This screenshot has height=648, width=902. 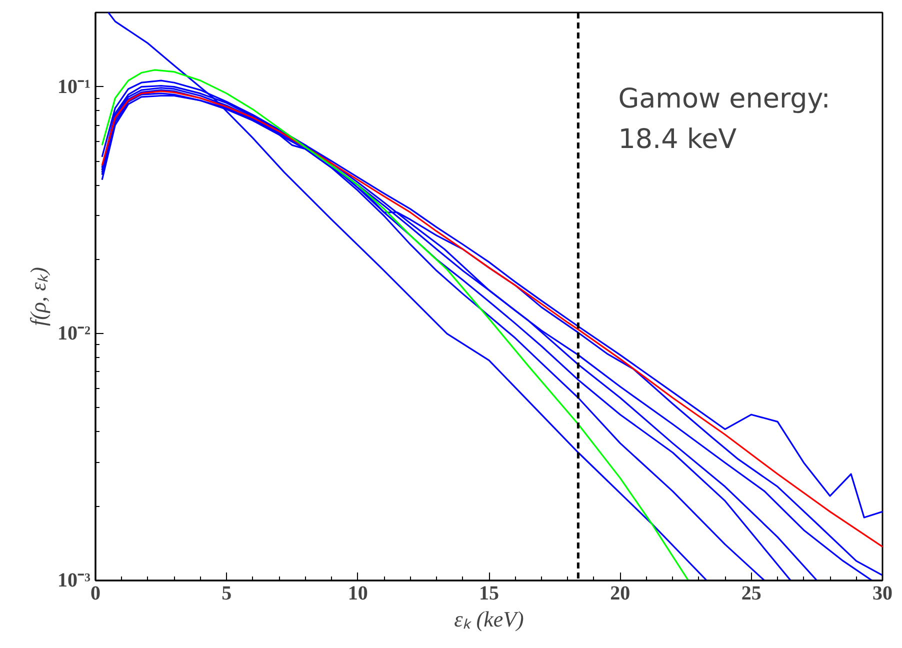 I want to click on x-axis-title: εₖ (keV), so click(x=489, y=619).